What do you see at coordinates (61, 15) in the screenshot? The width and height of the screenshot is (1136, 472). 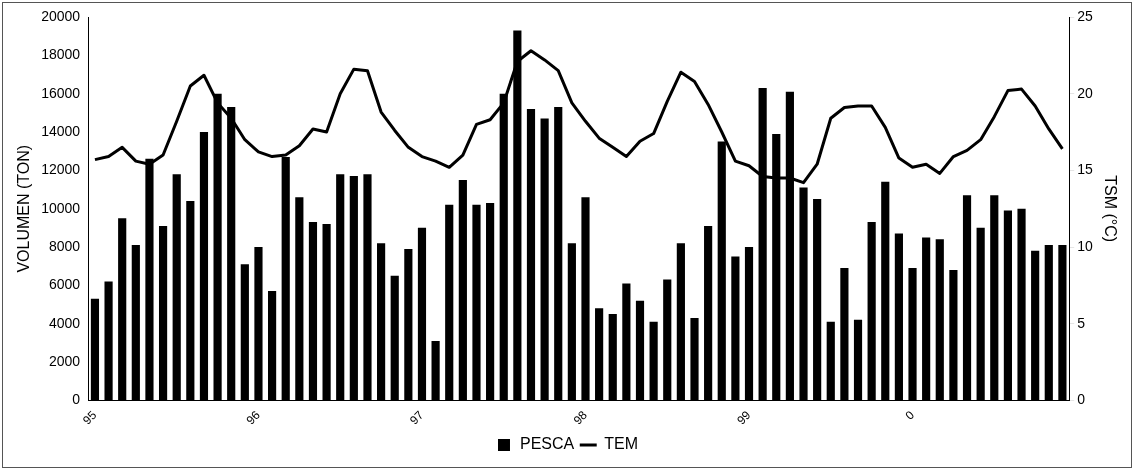 I see `y-tick-label: 20000` at bounding box center [61, 15].